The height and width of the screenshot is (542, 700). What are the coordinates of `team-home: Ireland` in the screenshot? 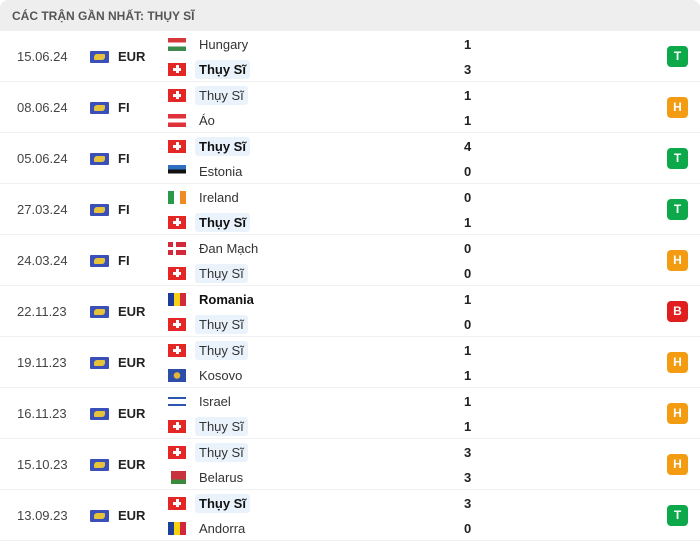 It's located at (205, 197).